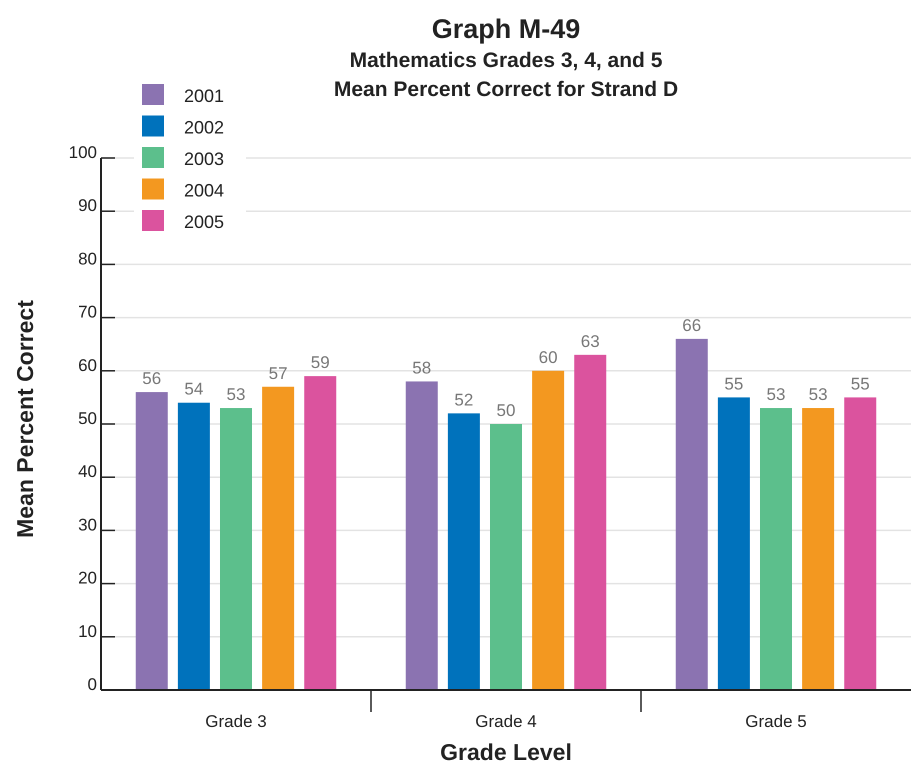 The width and height of the screenshot is (911, 769). Describe the element at coordinates (236, 721) in the screenshot. I see `x-tick-label: Grade 3` at that location.